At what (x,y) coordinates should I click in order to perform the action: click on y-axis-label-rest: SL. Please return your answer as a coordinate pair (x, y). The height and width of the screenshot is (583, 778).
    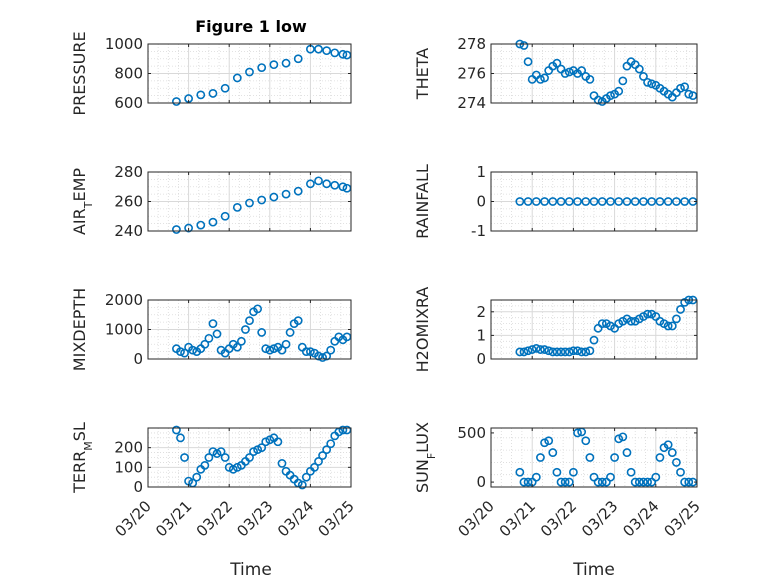
    Looking at the image, I should click on (79, 431).